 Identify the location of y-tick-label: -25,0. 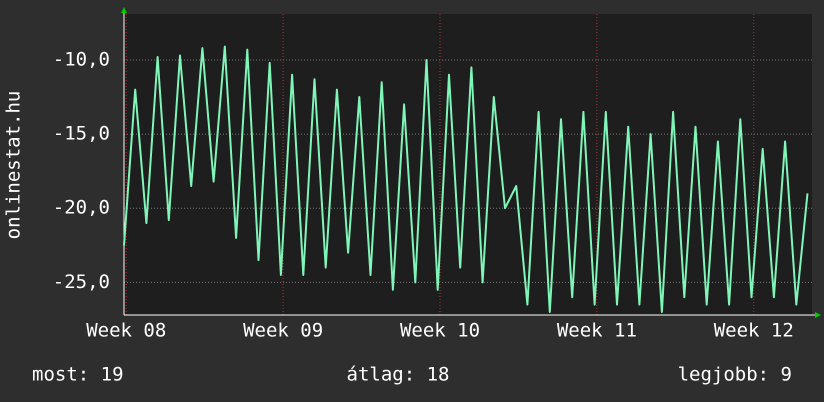
(81, 282).